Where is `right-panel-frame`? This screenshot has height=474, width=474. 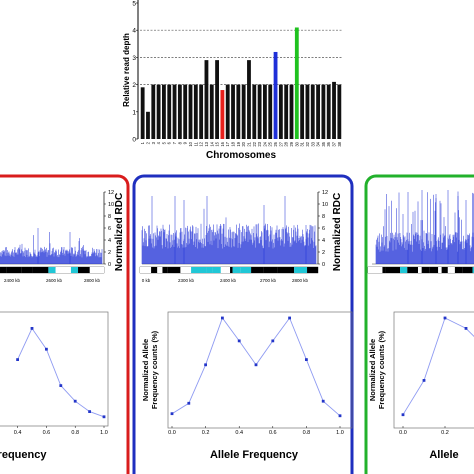
right-panel-frame is located at coordinates (419, 324).